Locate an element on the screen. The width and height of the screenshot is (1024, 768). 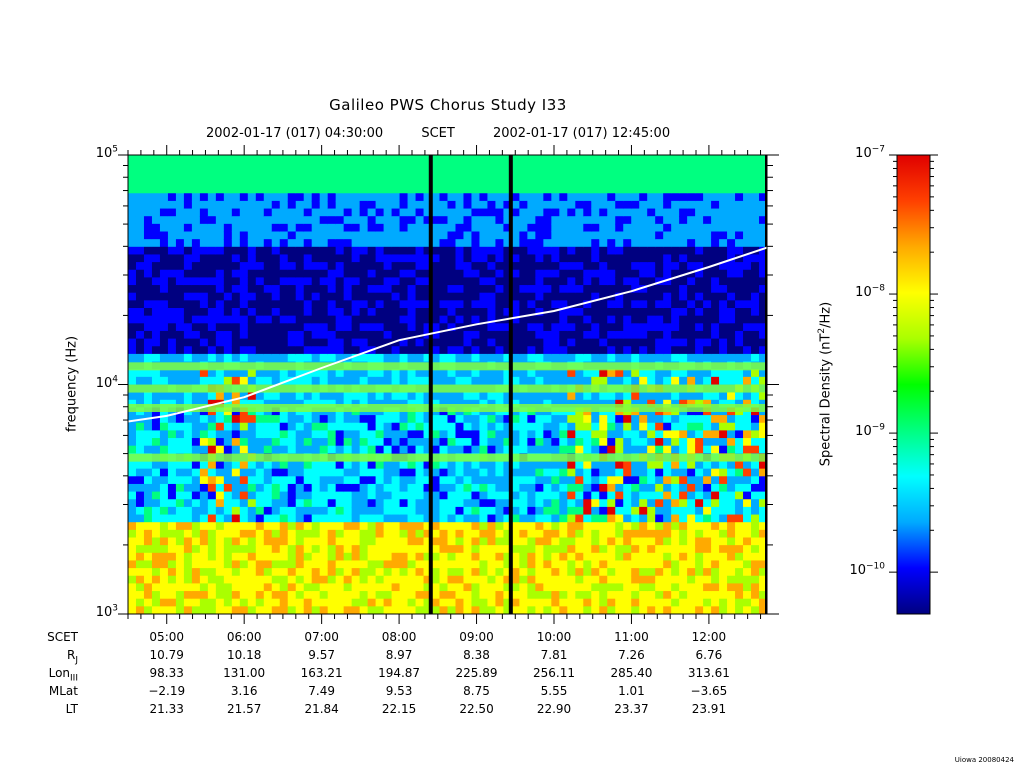
ephemeris-value: 9.53 is located at coordinates (399, 691).